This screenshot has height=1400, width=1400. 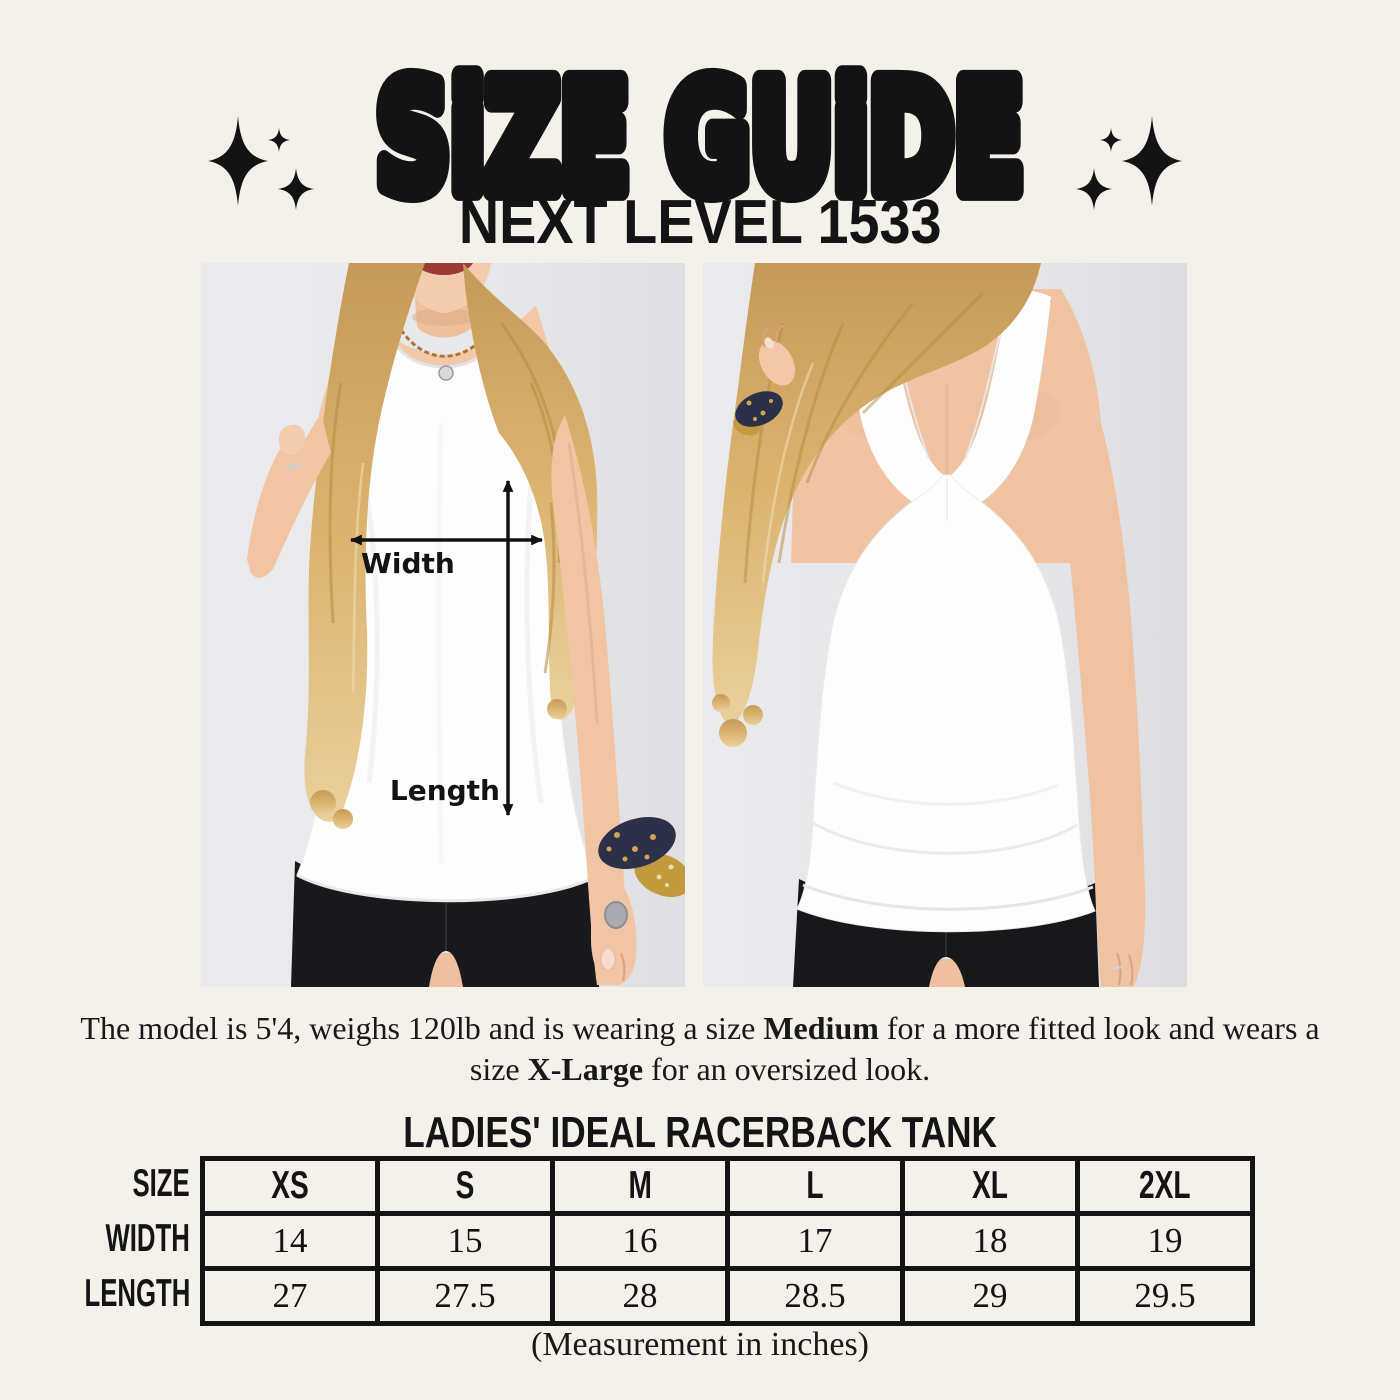 I want to click on model-note-line-2: size X-Large for an oversized look., so click(x=700, y=1069).